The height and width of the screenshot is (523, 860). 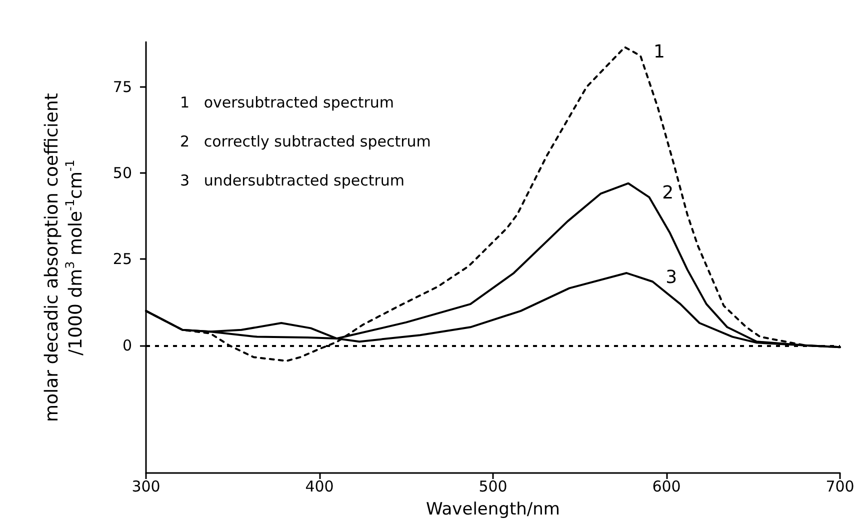 What do you see at coordinates (292, 181) in the screenshot?
I see `annotation: 3 undersubtracted spectrum` at bounding box center [292, 181].